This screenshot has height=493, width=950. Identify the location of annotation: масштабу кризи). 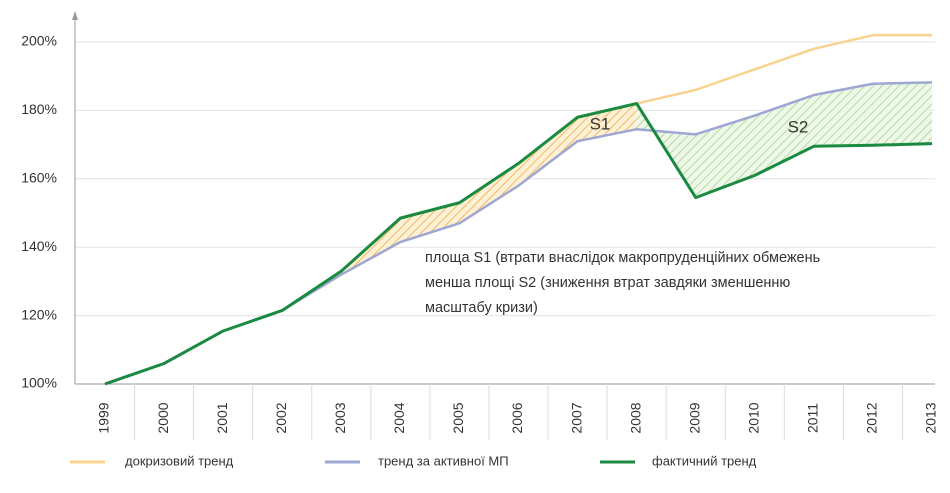
(481, 308).